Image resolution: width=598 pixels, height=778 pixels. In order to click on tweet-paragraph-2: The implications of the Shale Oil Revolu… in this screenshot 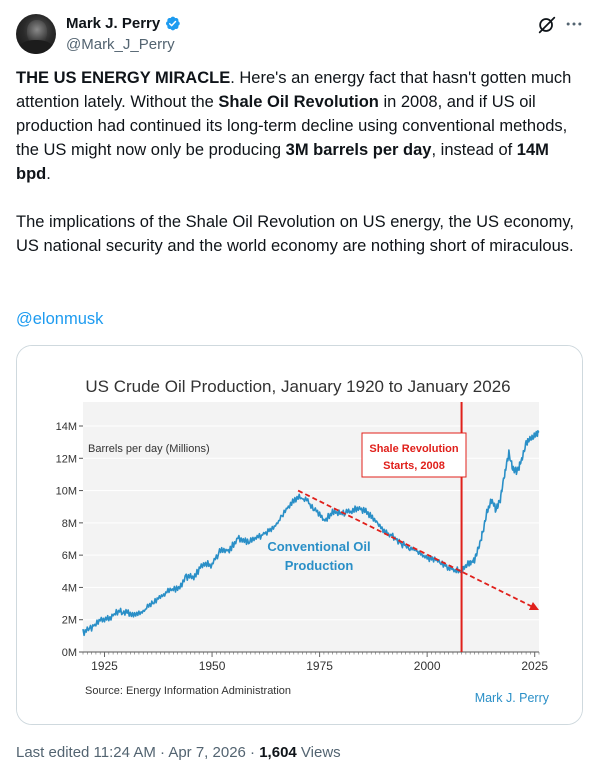, I will do `click(295, 234)`.